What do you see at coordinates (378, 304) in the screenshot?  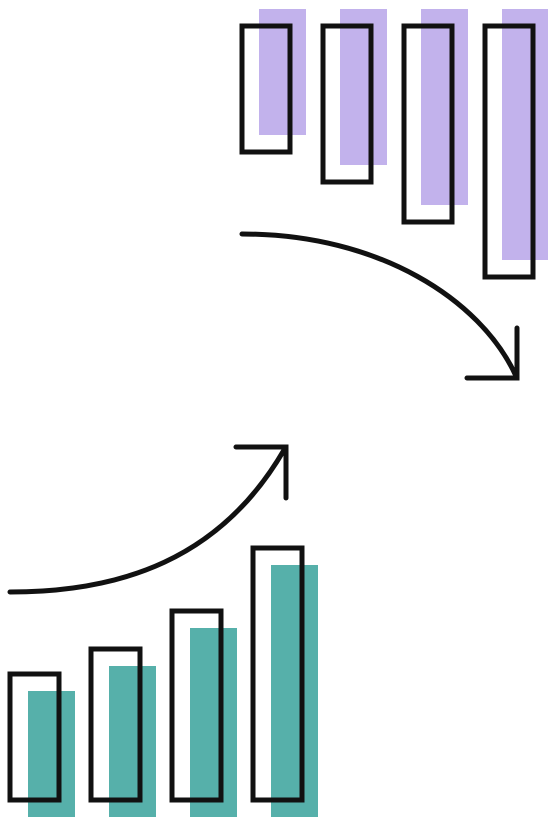 I see `curved-arrow-down-right-icon` at bounding box center [378, 304].